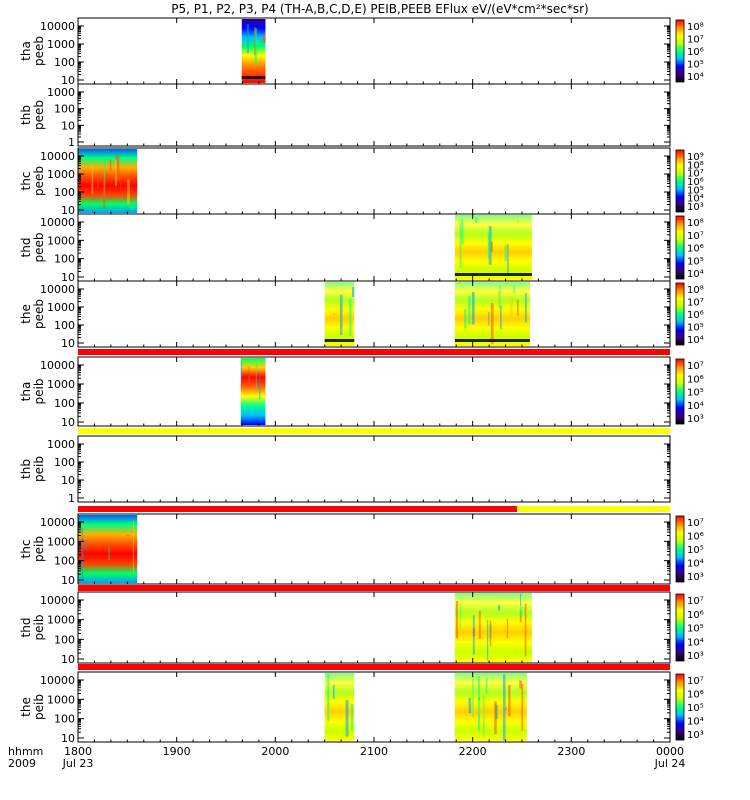 The image size is (750, 800). I want to click on y-tick-label: 1, so click(71, 142).